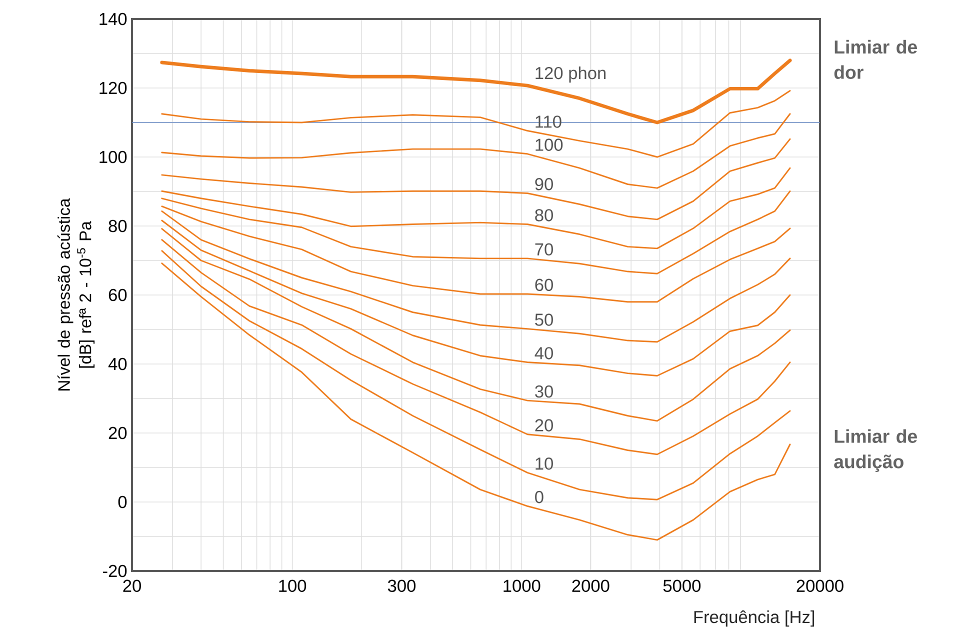 The height and width of the screenshot is (637, 966). Describe the element at coordinates (544, 391) in the screenshot. I see `series-label: 30` at that location.